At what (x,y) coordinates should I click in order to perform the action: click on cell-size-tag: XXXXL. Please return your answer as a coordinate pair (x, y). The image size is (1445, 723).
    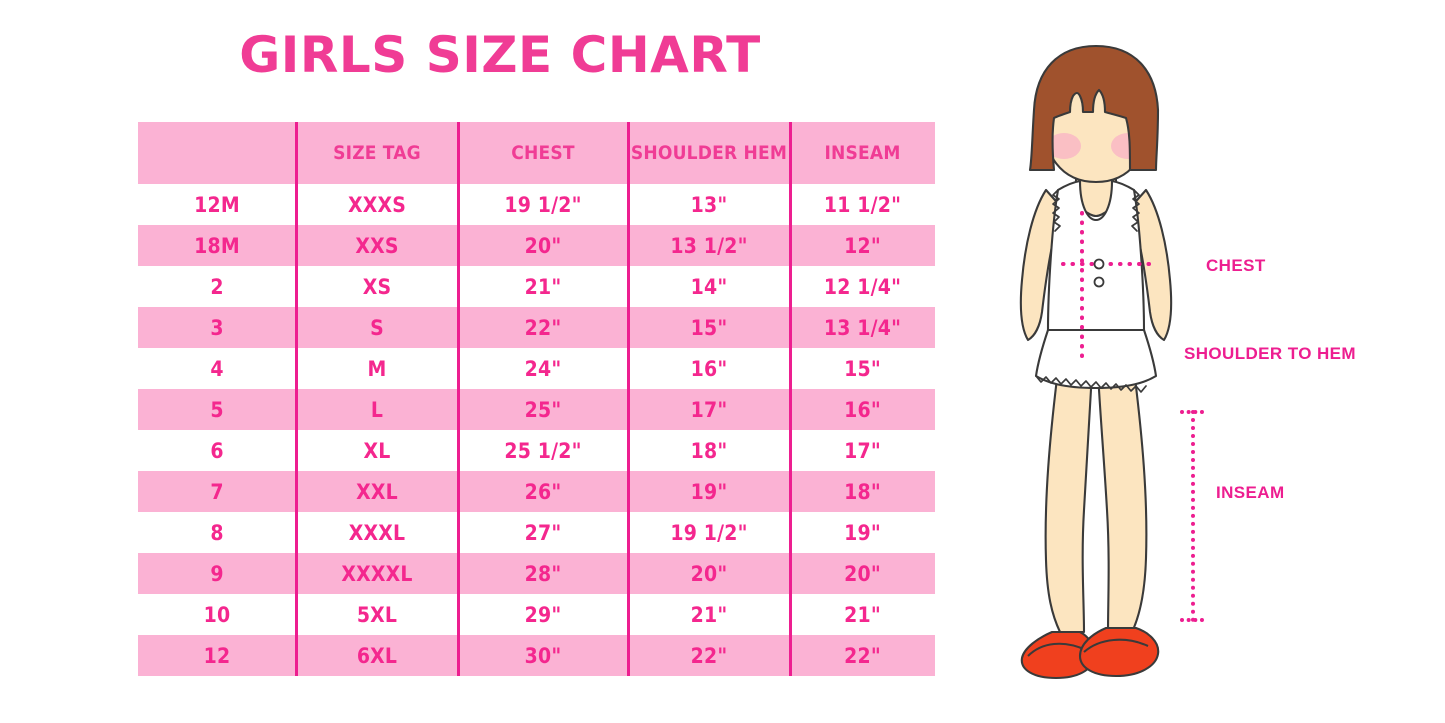
    Looking at the image, I should click on (377, 573).